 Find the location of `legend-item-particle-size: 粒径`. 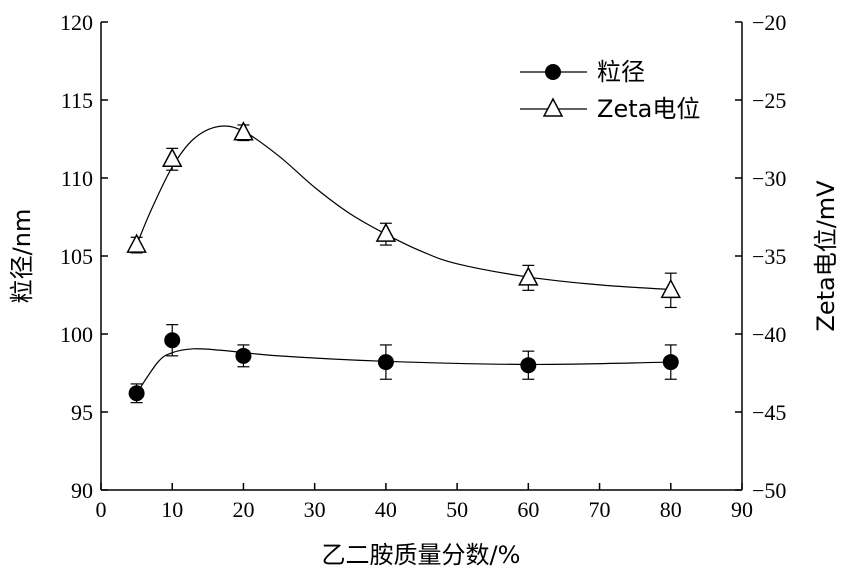

legend-item-particle-size: 粒径 is located at coordinates (582, 72).